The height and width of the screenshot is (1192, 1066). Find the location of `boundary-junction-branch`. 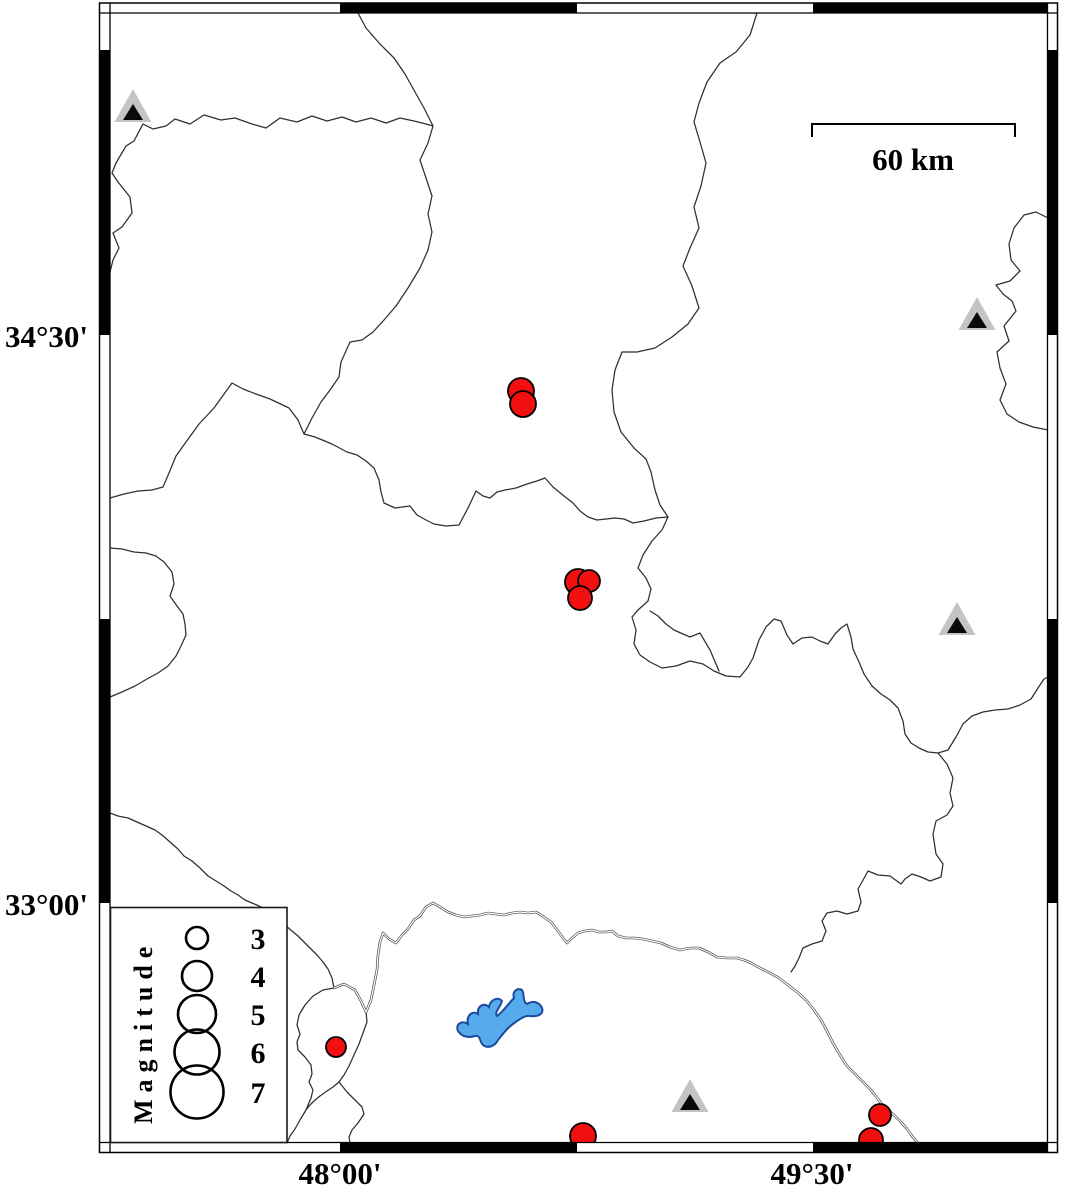

boundary-junction-branch is located at coordinates (684, 641).